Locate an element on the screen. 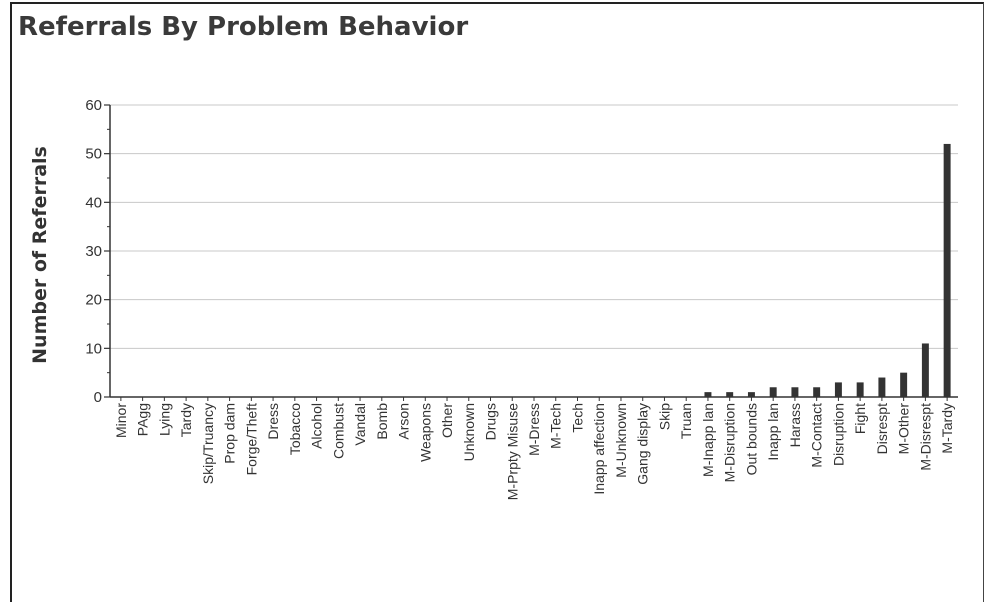  x-tick-label: Out bounds is located at coordinates (751, 439).